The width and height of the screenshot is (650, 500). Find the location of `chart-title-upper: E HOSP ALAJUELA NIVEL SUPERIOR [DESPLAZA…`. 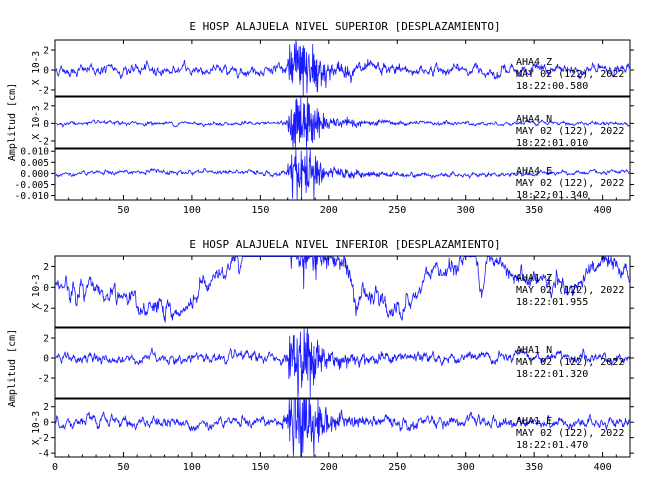

chart-title-upper: E HOSP ALAJUELA NIVEL SUPERIOR [DESPLAZA… is located at coordinates (344, 26).